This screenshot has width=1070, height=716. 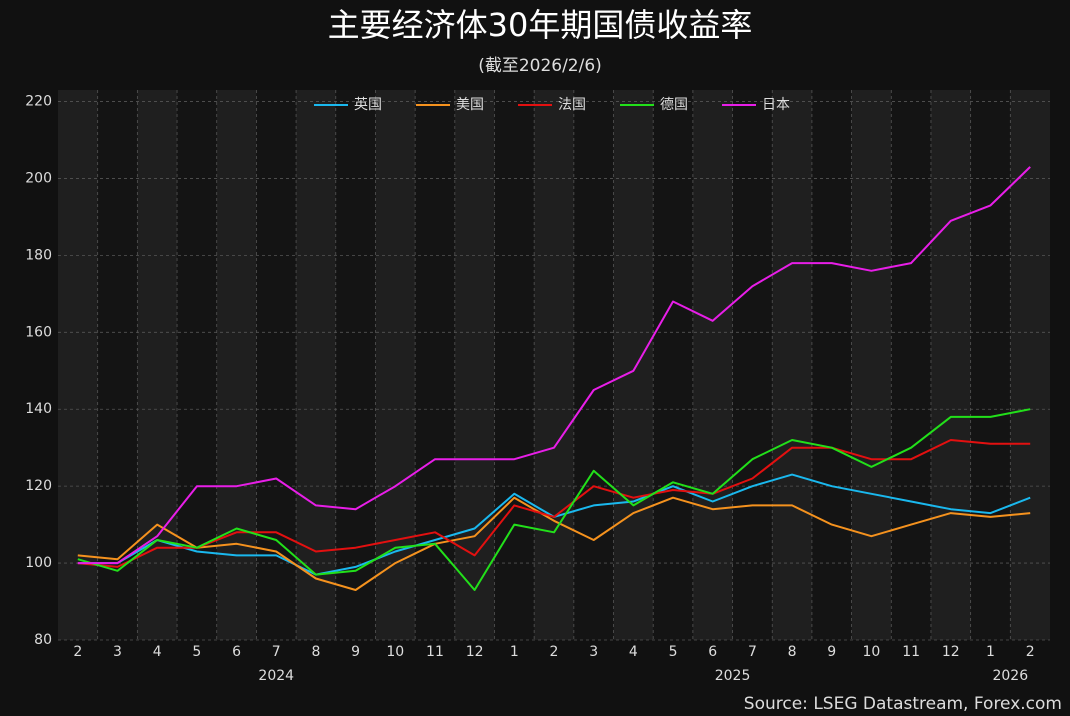 I want to click on legend-label: 日本, so click(x=776, y=105).